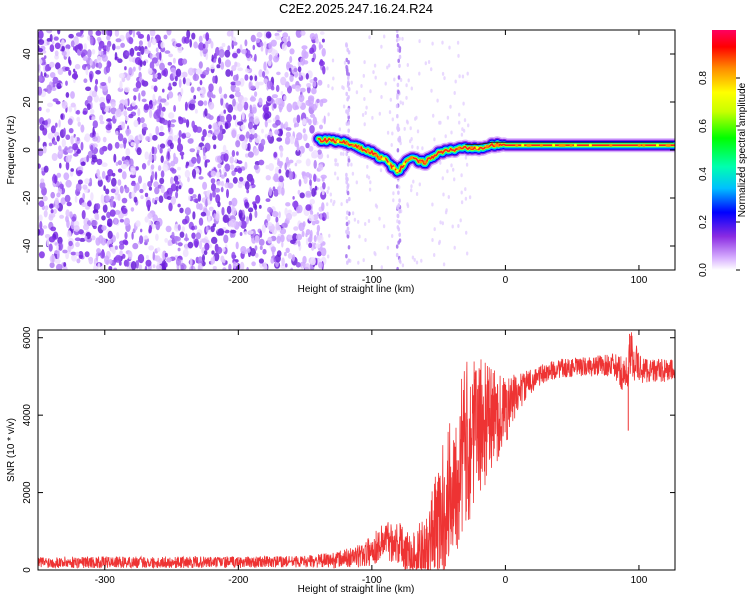  I want to click on snr-y-tick-label: 0, so click(27, 570).